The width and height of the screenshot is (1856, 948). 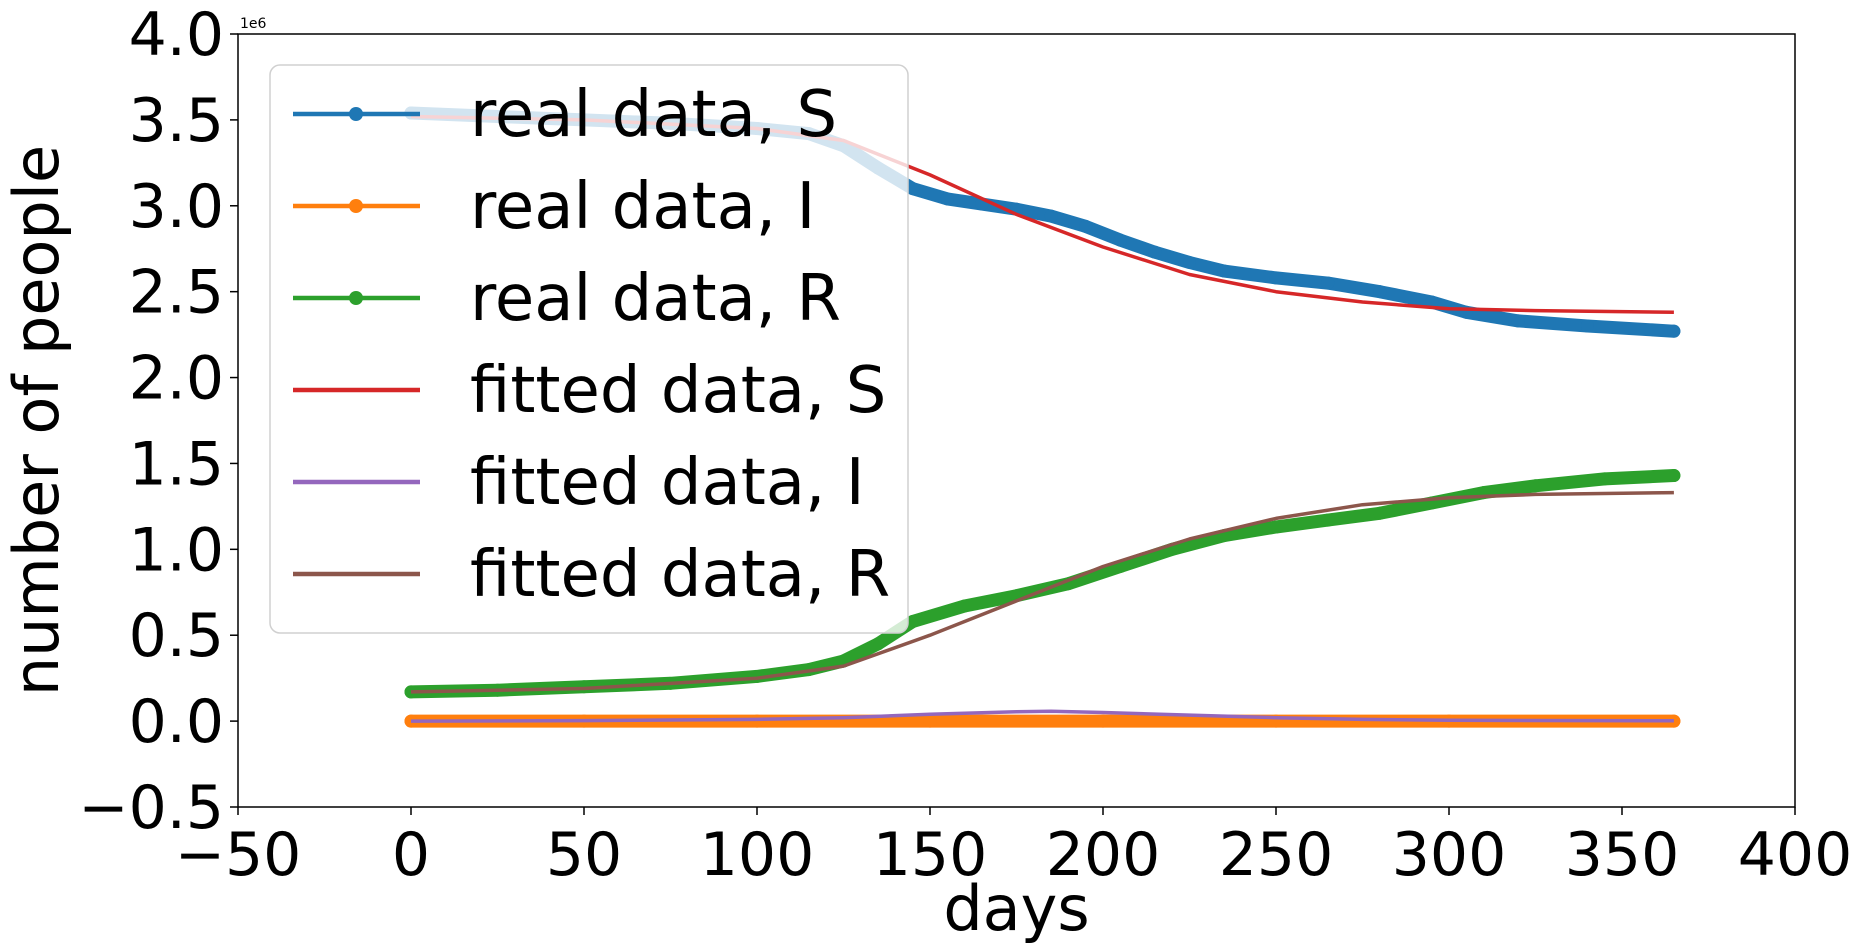 What do you see at coordinates (930, 855) in the screenshot?
I see `x-tick-label: 150` at bounding box center [930, 855].